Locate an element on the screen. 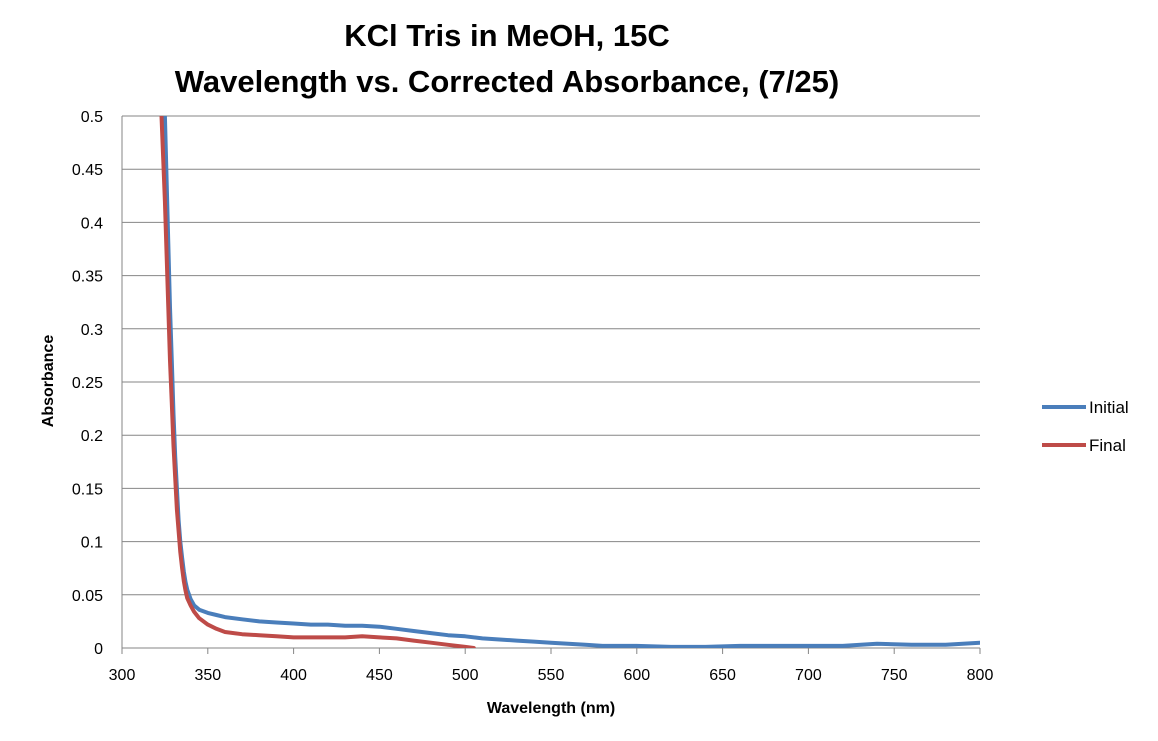  y-tick-label: 0.2 is located at coordinates (92, 436).